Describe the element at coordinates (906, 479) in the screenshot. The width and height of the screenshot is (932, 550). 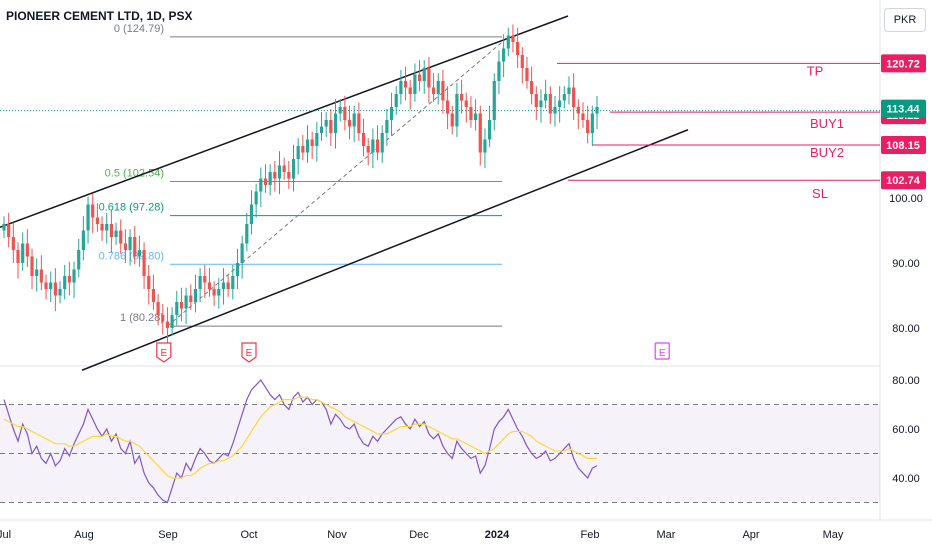
I see `rsi-axis-tick: 40.00` at that location.